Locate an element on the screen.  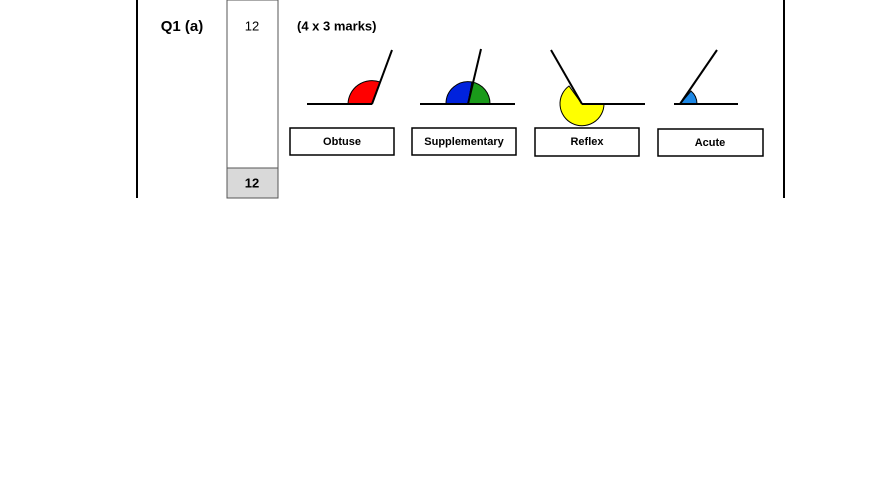
note: (4 x 3 marks) is located at coordinates (337, 25).